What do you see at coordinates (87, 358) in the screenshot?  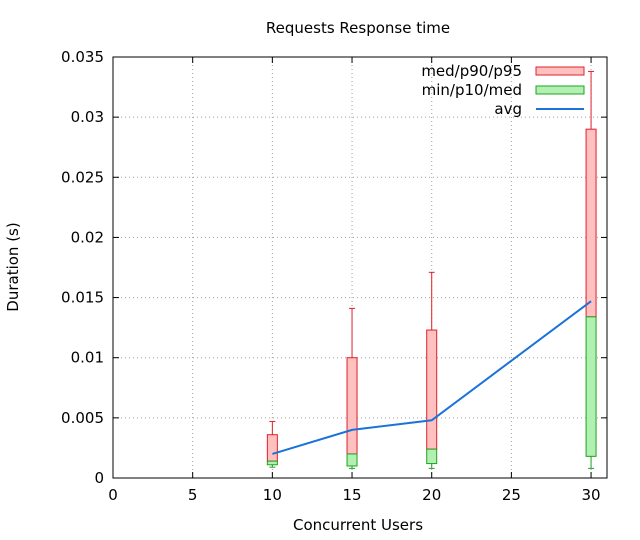 I see `y-tick-label: 0.01` at bounding box center [87, 358].